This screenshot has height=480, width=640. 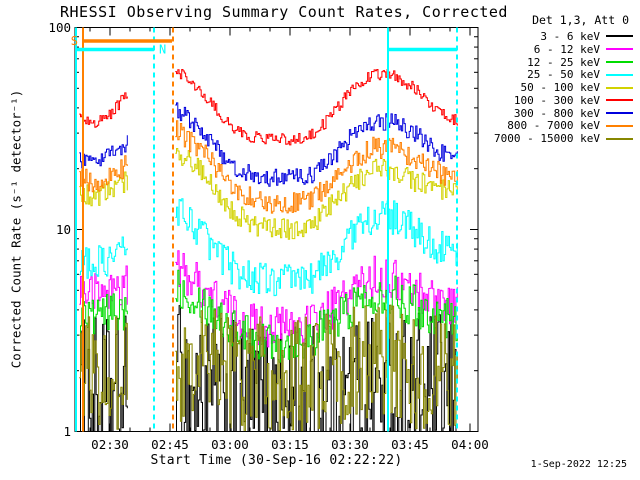 I want to click on series-3-6keV, so click(x=103, y=373).